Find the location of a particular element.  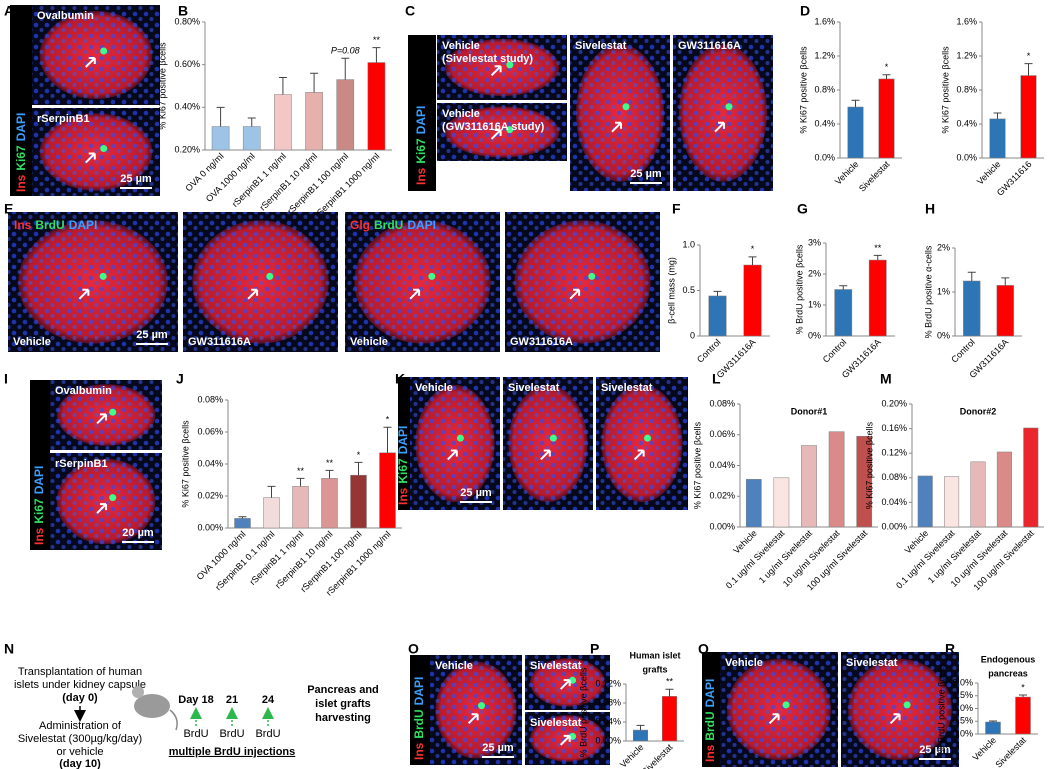

scale-label: 25 µm is located at coordinates (646, 174).